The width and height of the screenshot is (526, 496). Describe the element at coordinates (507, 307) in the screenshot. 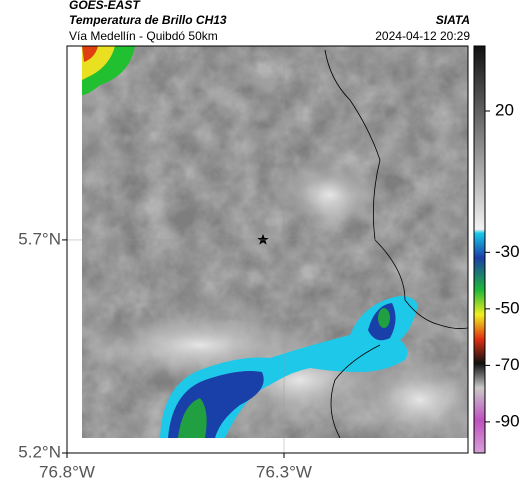

I see `colorbar-tick-label: -50` at that location.